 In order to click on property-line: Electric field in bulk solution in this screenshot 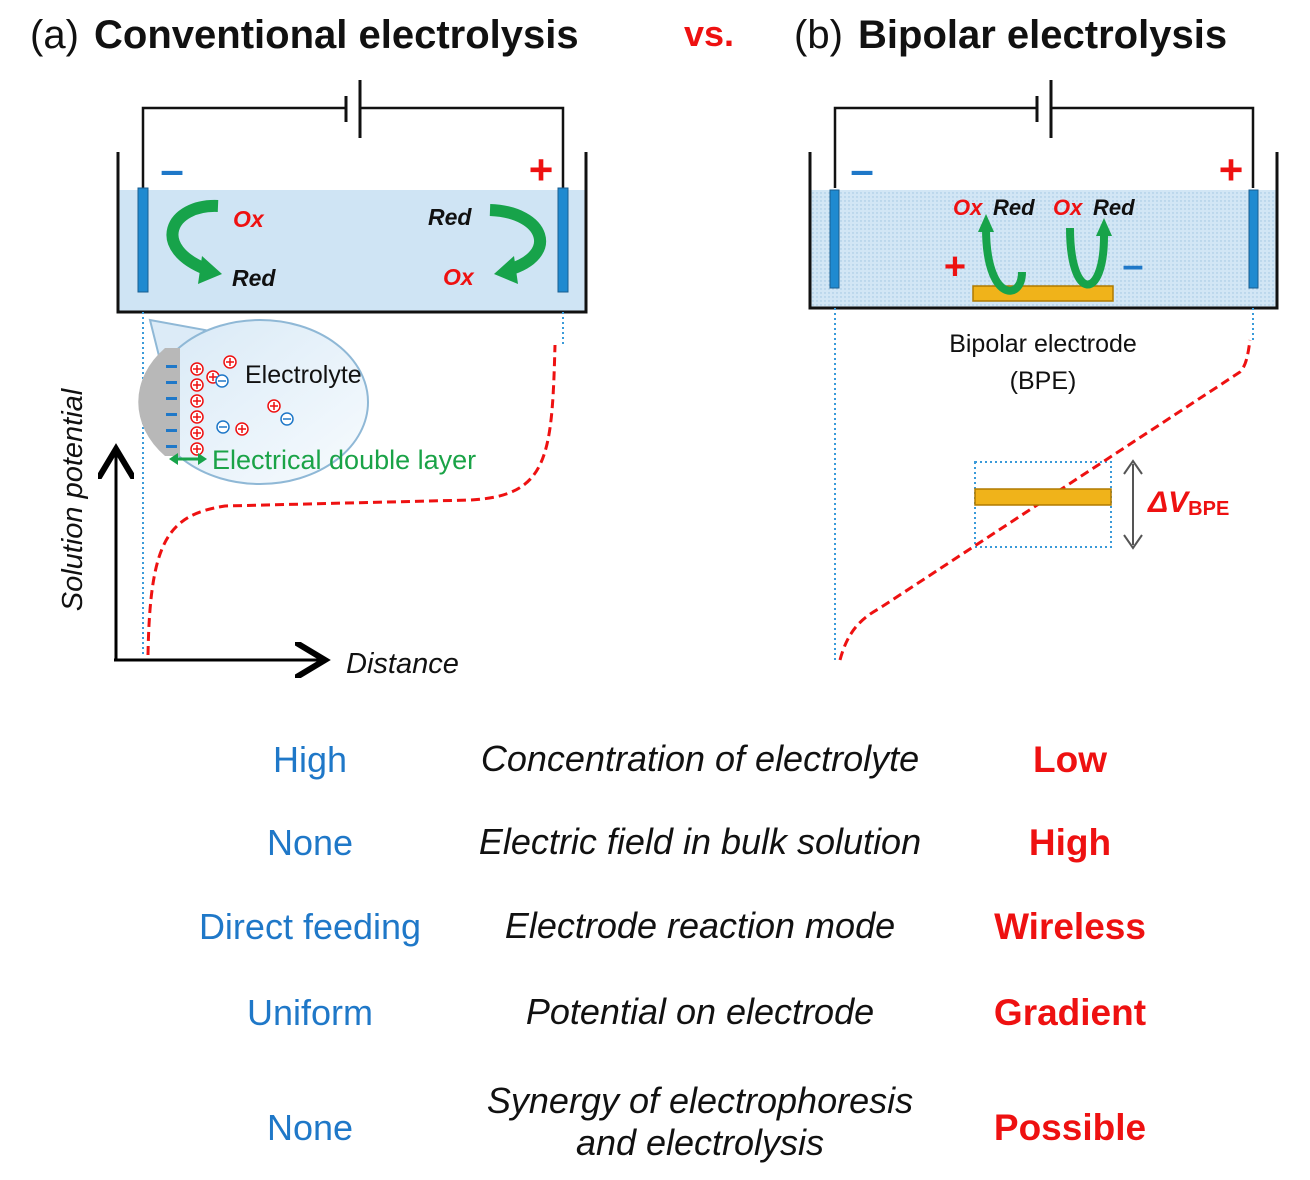, I will do `click(700, 841)`.